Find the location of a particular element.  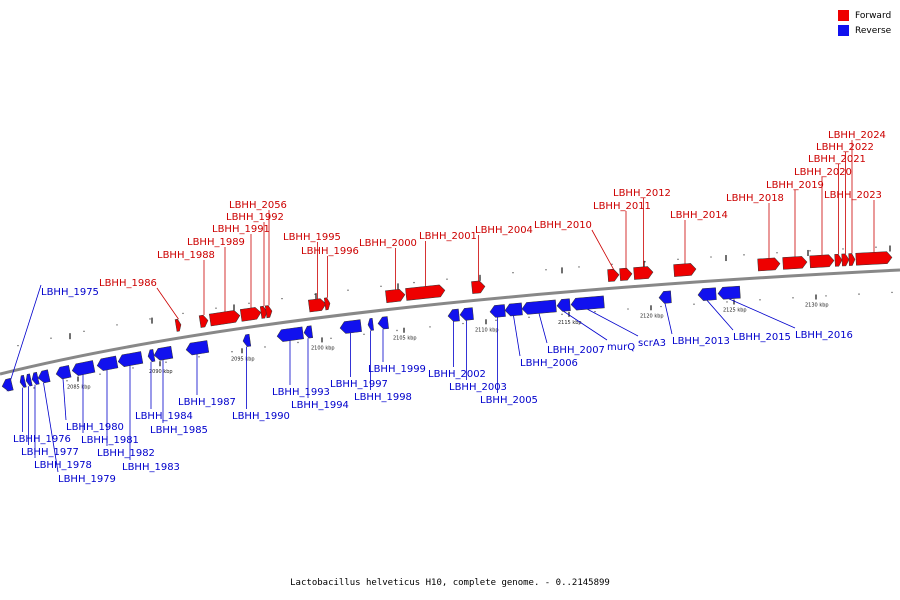

gene-label: LBHH_2007 is located at coordinates (576, 350).